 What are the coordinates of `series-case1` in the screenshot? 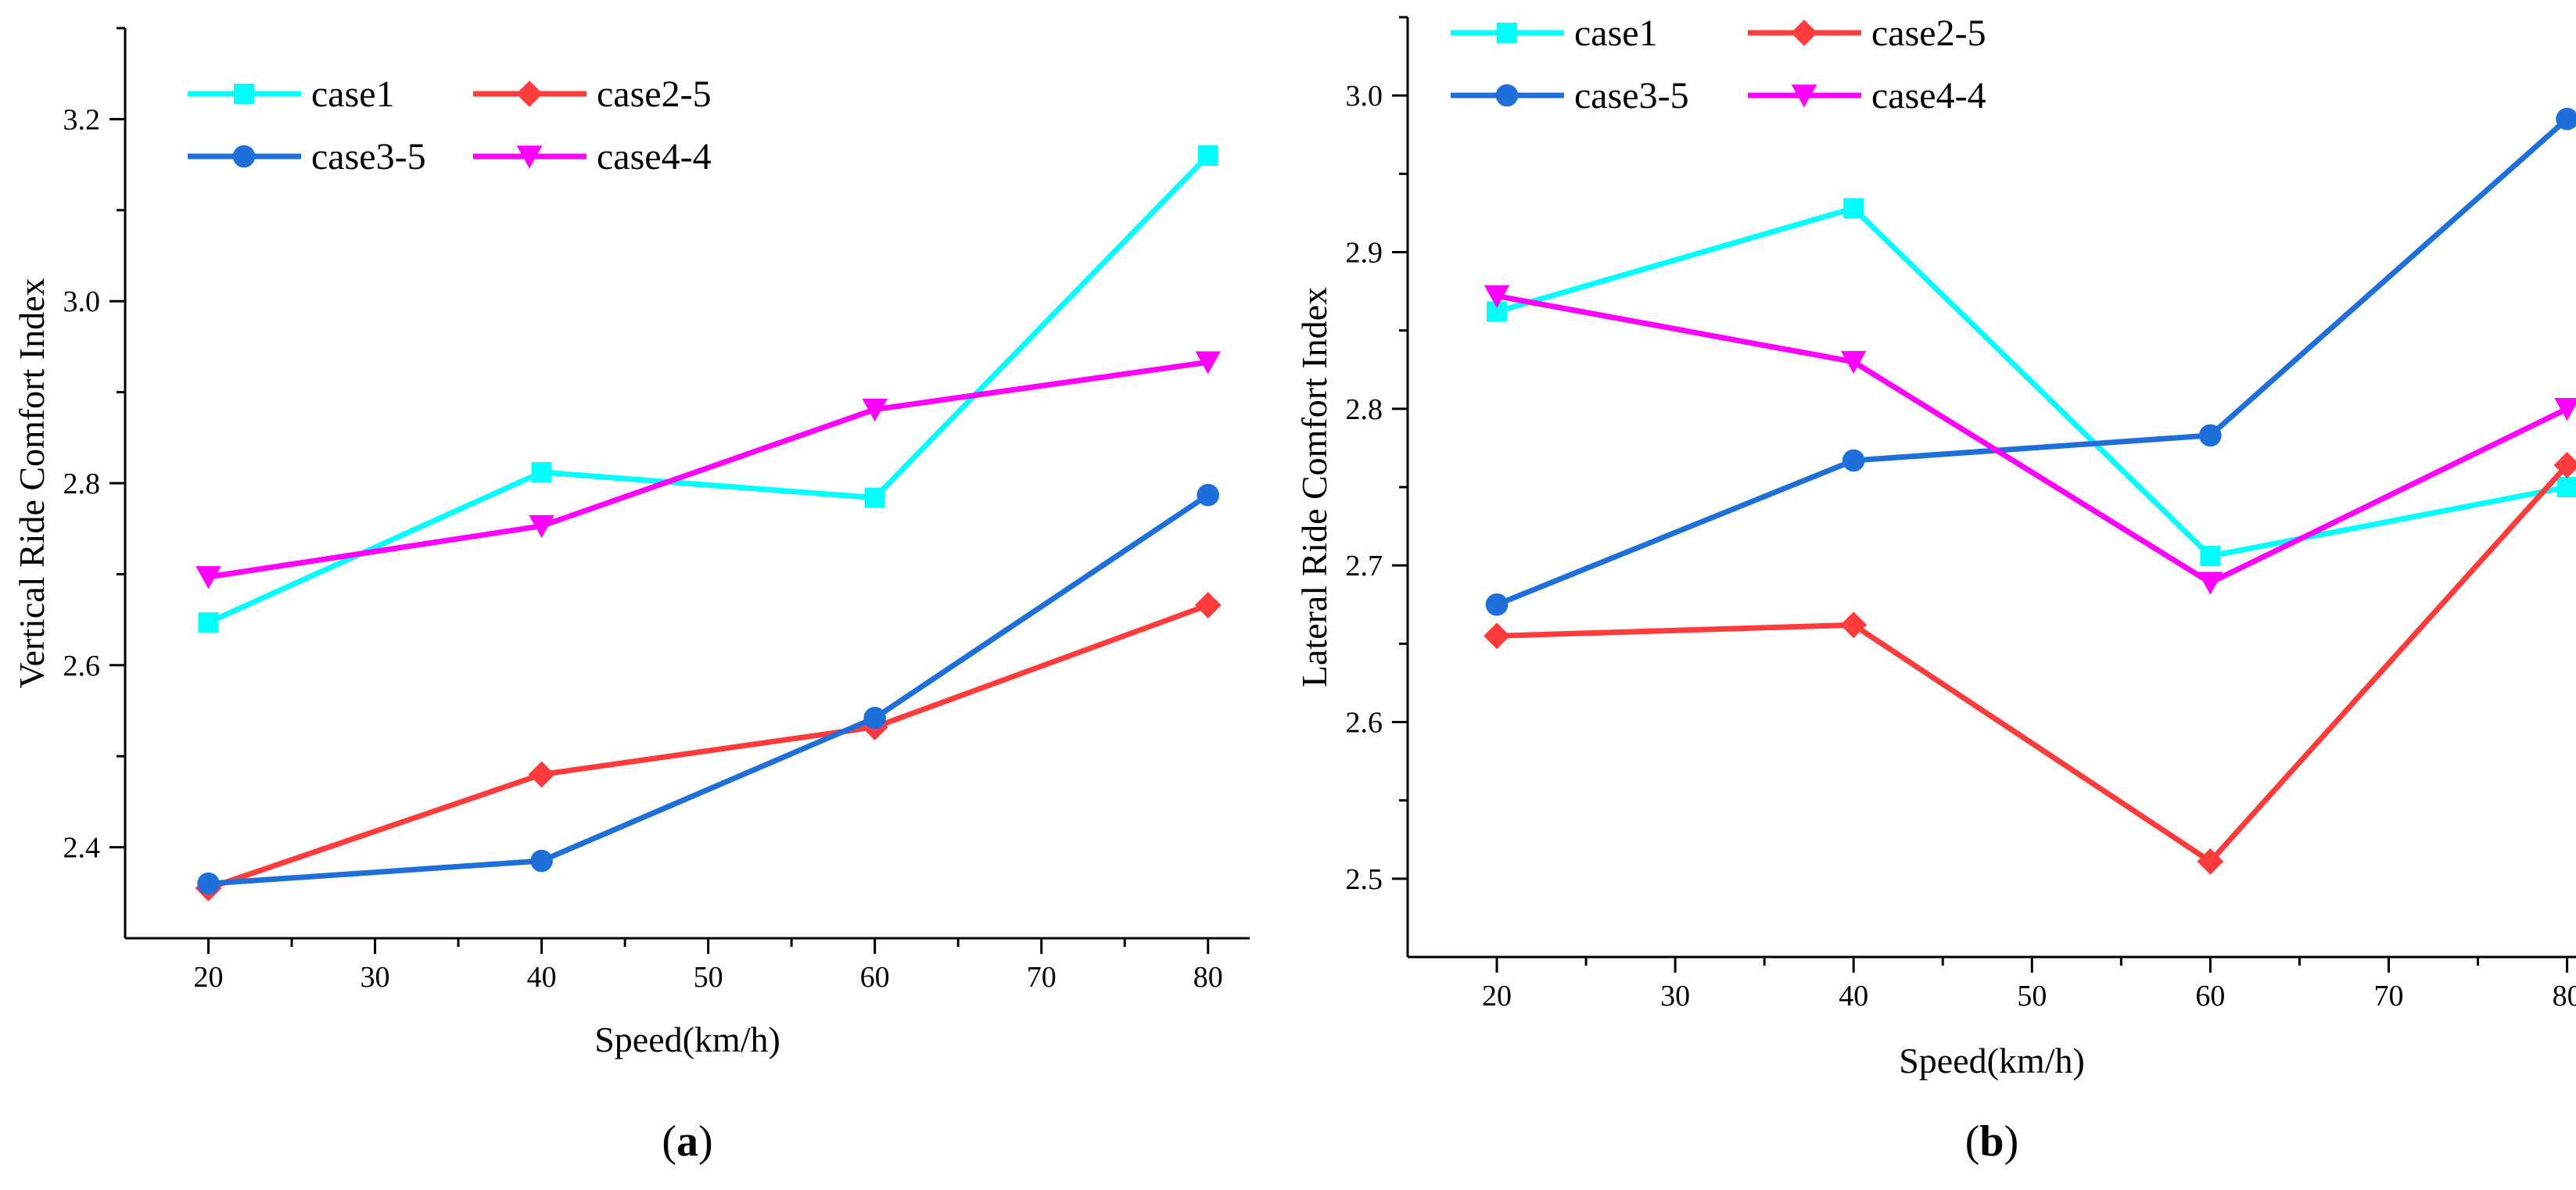 It's located at (2032, 382).